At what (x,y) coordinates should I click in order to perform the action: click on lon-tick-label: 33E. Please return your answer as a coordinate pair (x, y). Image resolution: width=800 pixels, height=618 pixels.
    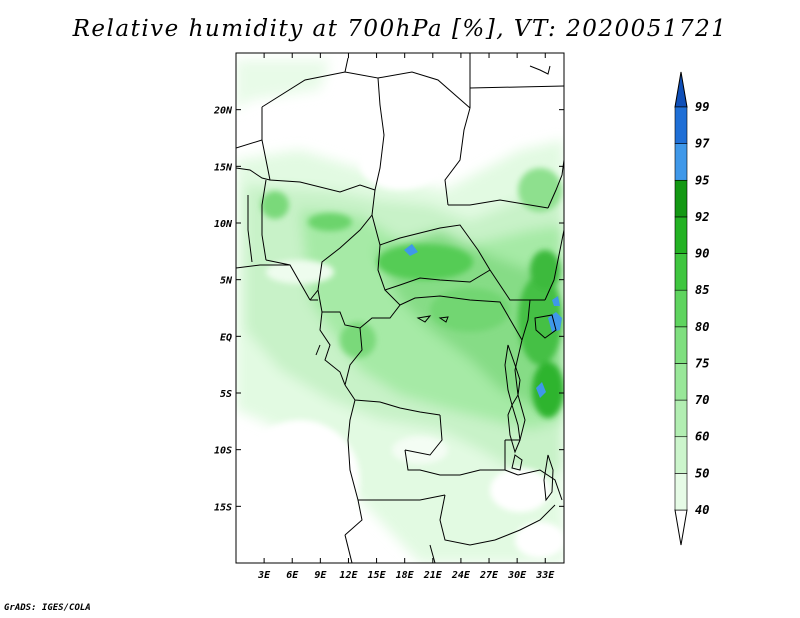
    Looking at the image, I should click on (545, 575).